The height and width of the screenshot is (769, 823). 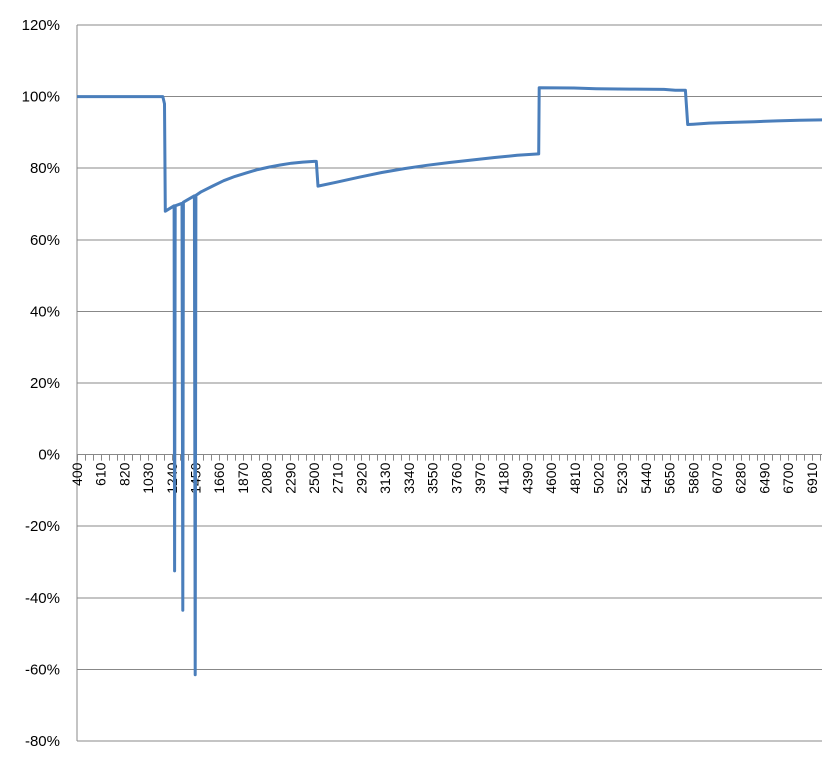 I want to click on x-tick-label: 4600, so click(x=551, y=477).